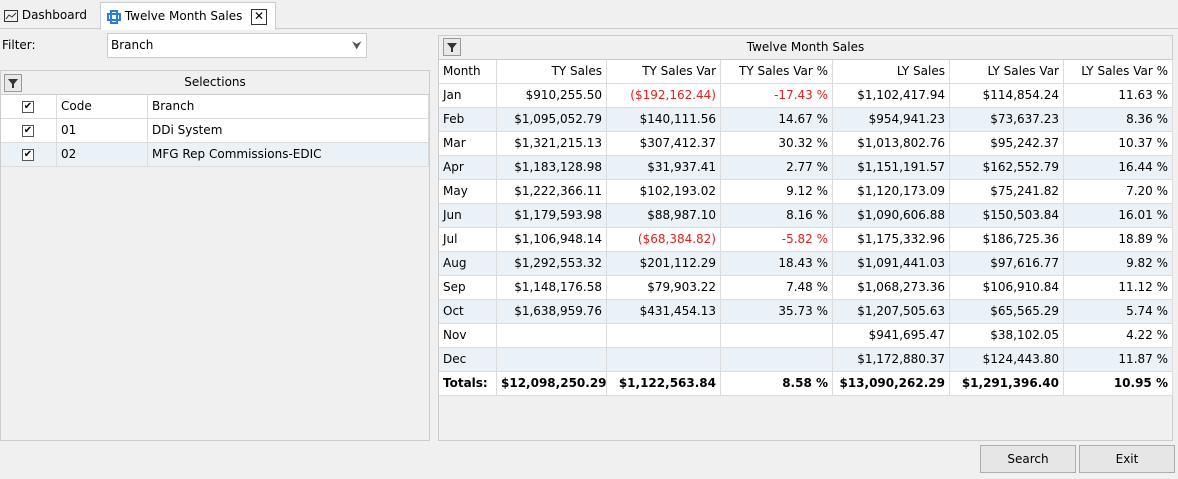 The image size is (1178, 479). Describe the element at coordinates (777, 216) in the screenshot. I see `data-cell: 8.16 %` at that location.